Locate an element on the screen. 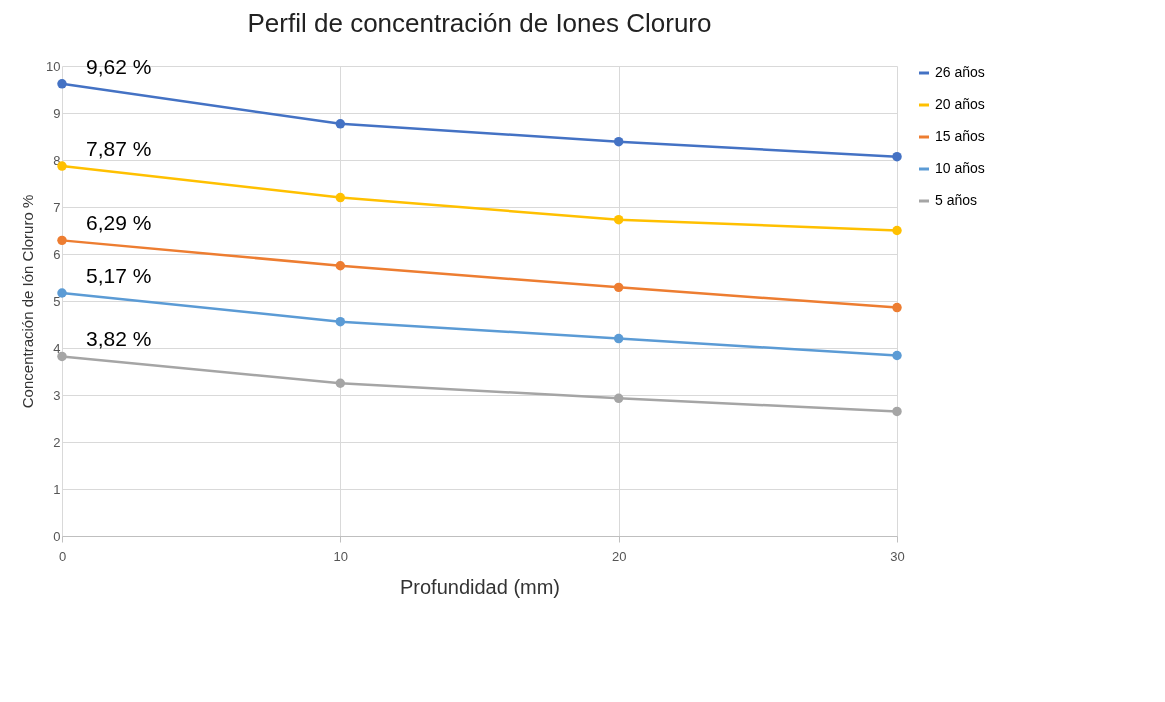 Image resolution: width=1165 pixels, height=702 pixels. y-tick-label: 4 is located at coordinates (57, 348).